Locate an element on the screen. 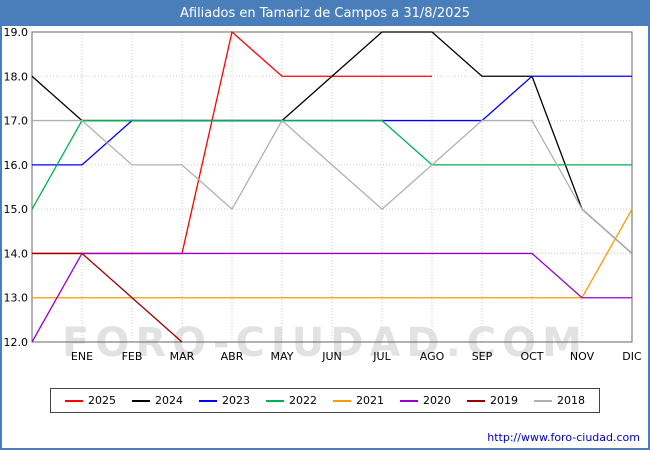  svg-text: 18.0 is located at coordinates (16, 76).